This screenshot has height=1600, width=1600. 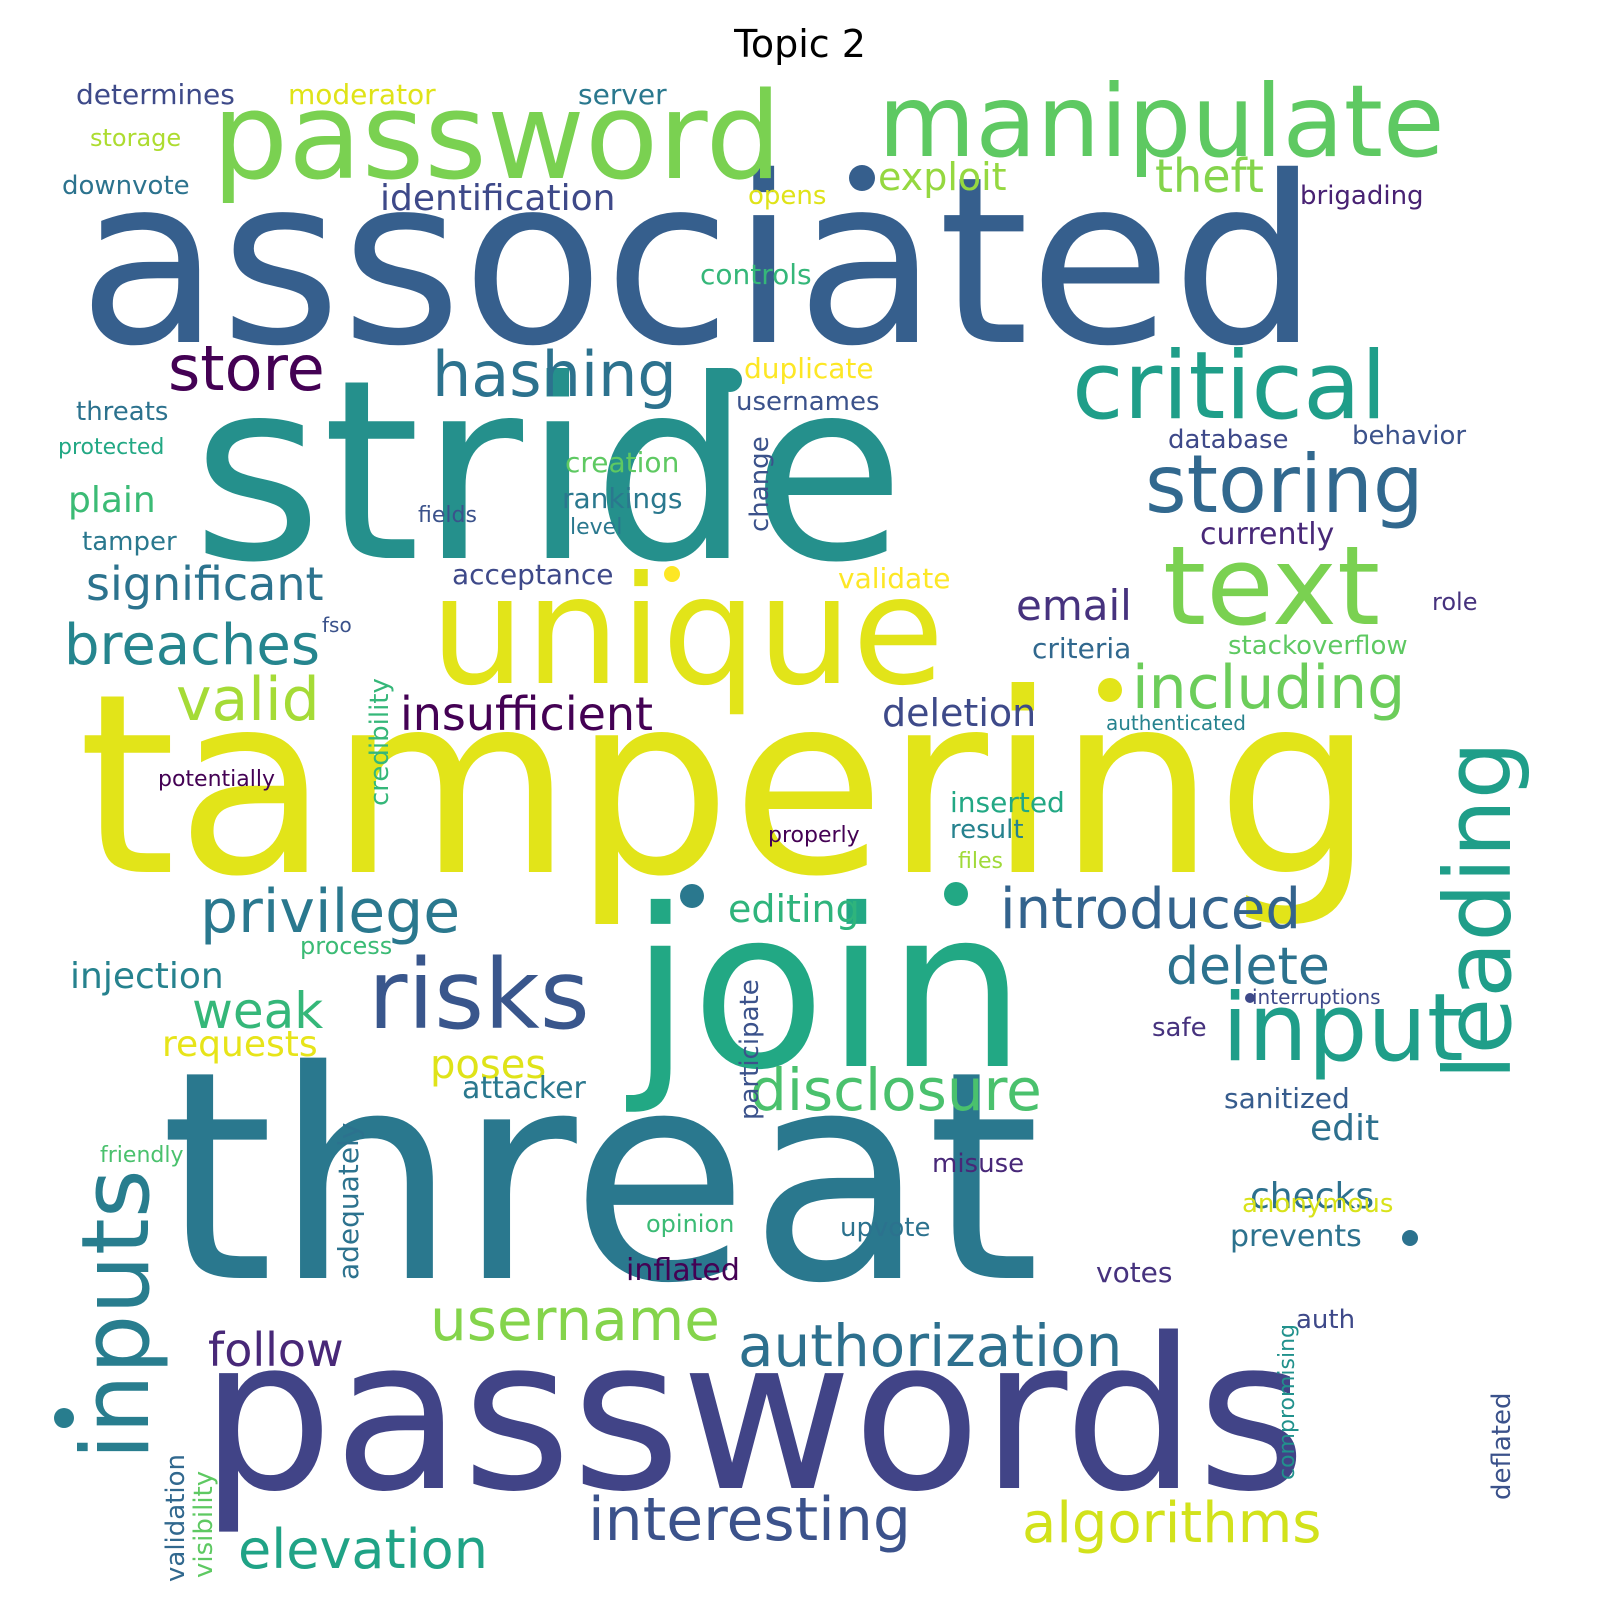 What do you see at coordinates (726, 785) in the screenshot?
I see `word-tampering: tampering` at bounding box center [726, 785].